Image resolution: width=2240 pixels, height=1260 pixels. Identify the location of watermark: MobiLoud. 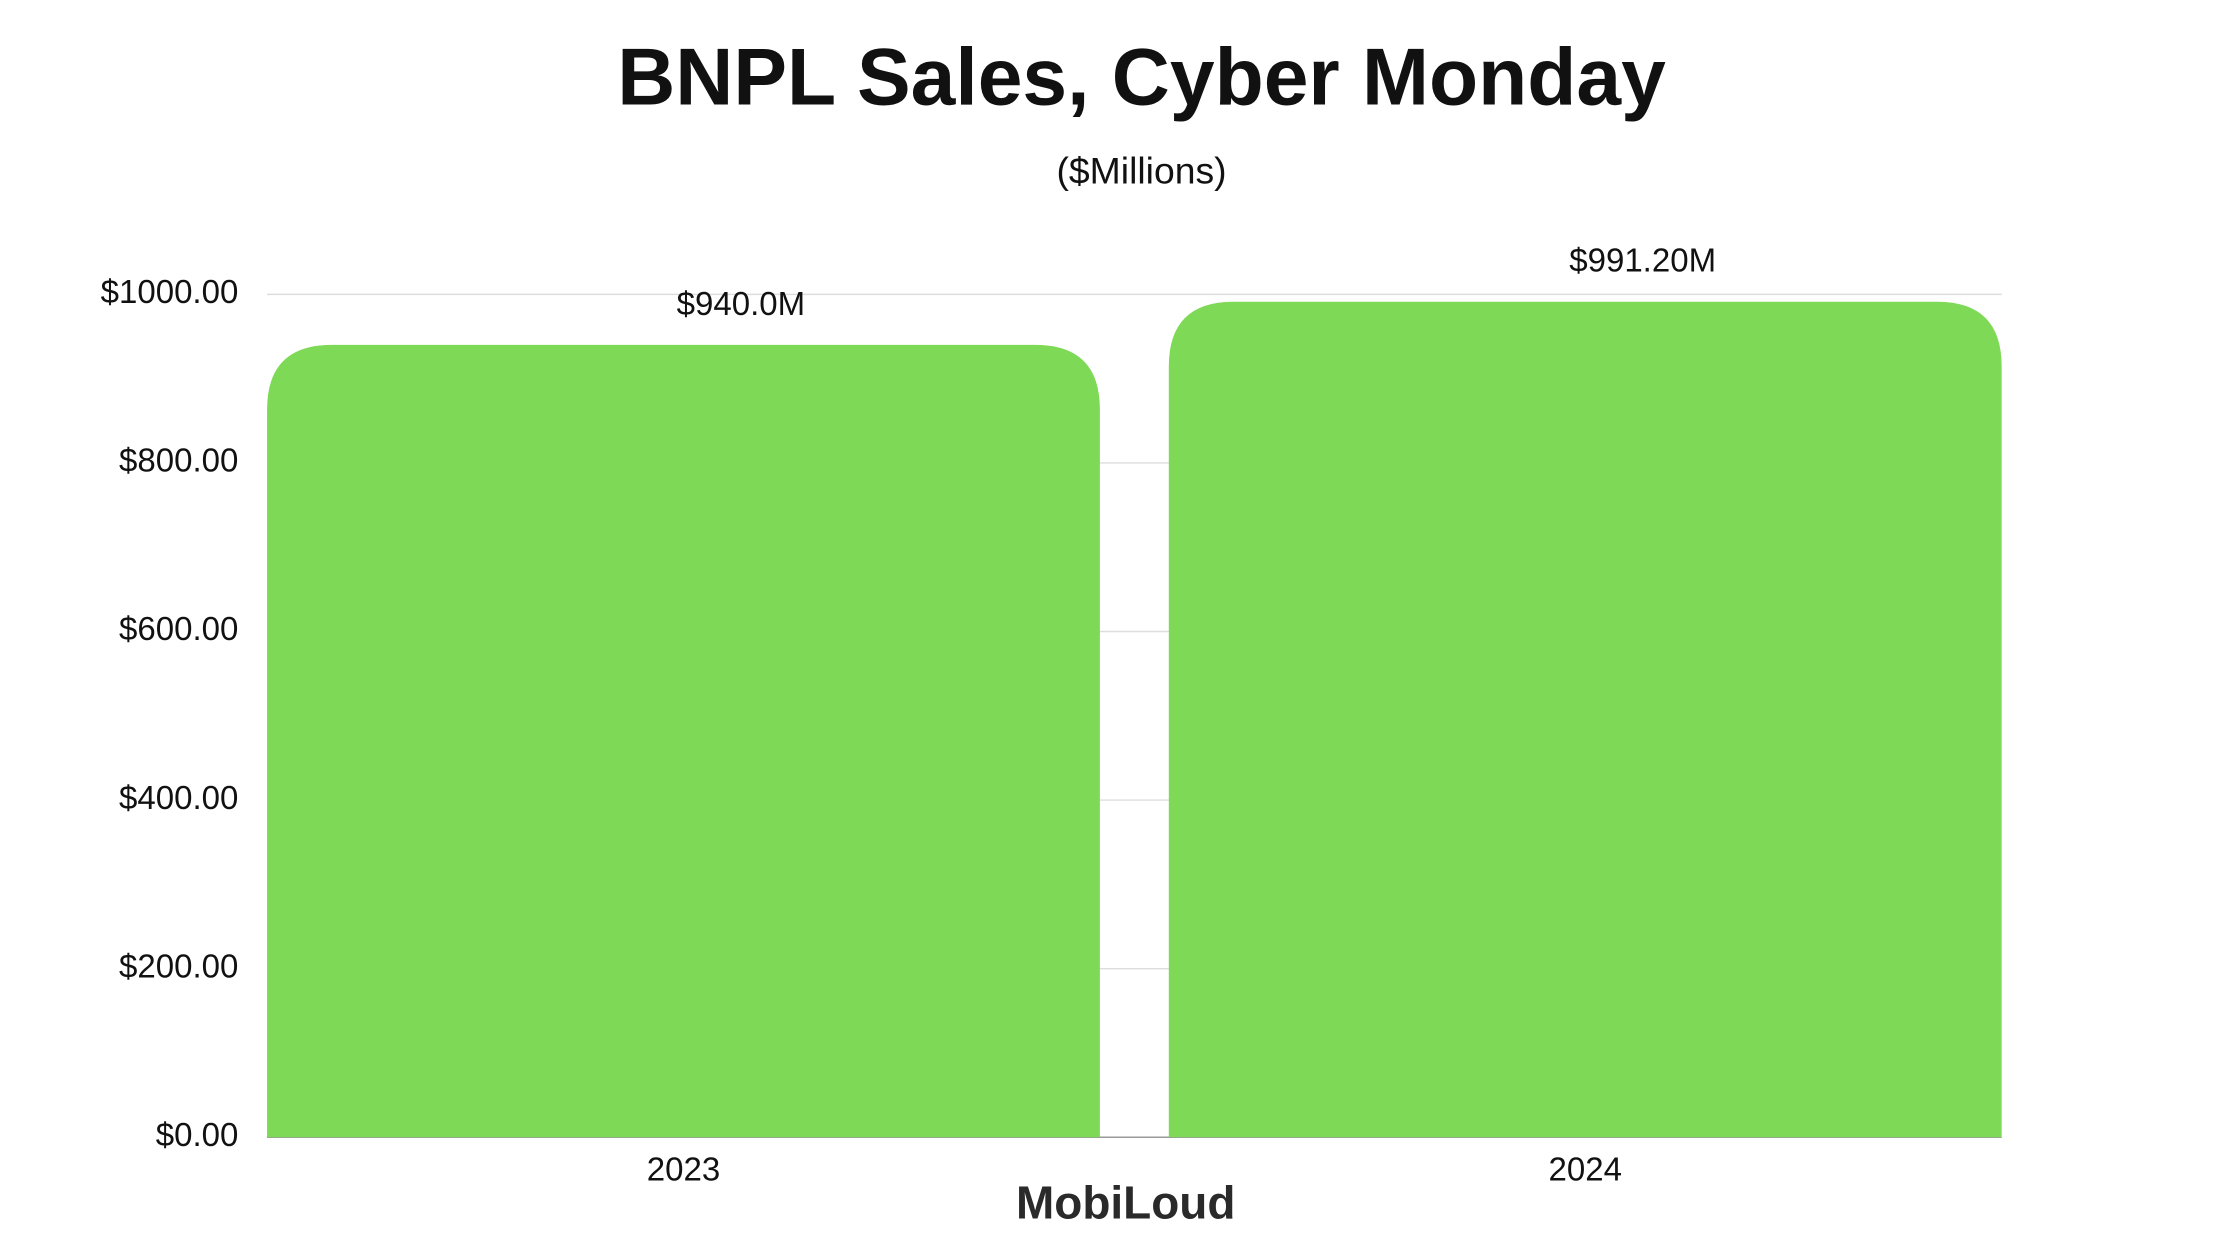
(1125, 1202).